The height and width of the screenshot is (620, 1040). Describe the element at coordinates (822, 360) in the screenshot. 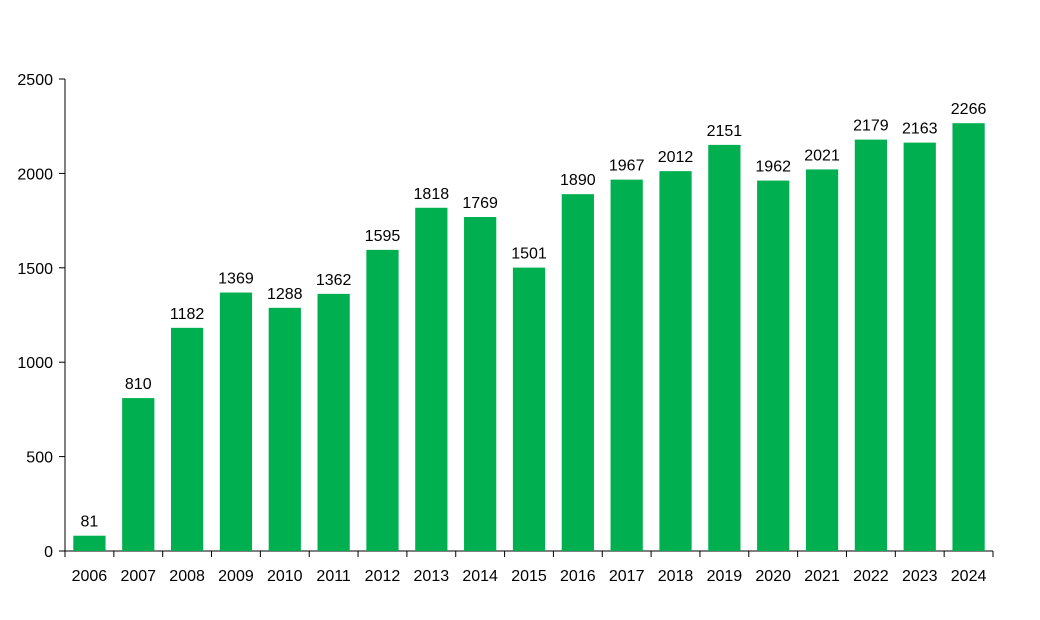

I see `bar-2021` at that location.